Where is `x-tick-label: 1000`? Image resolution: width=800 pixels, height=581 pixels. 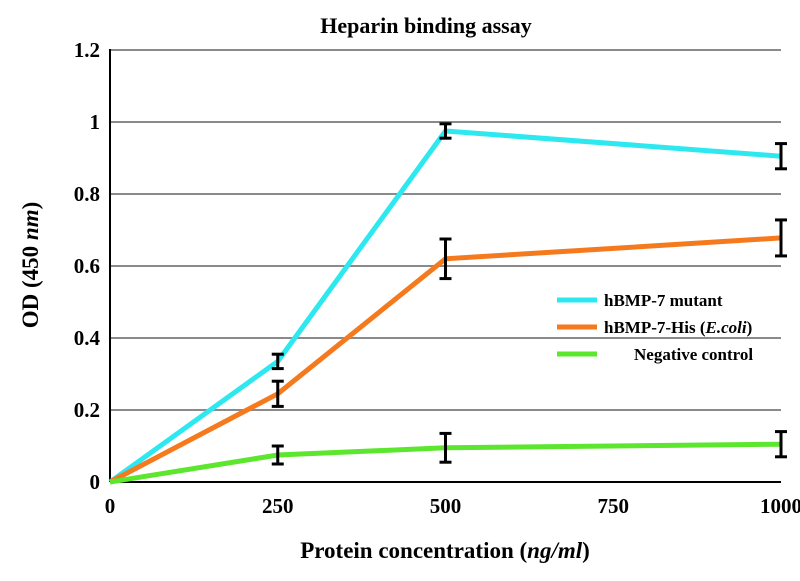 x-tick-label: 1000 is located at coordinates (780, 506).